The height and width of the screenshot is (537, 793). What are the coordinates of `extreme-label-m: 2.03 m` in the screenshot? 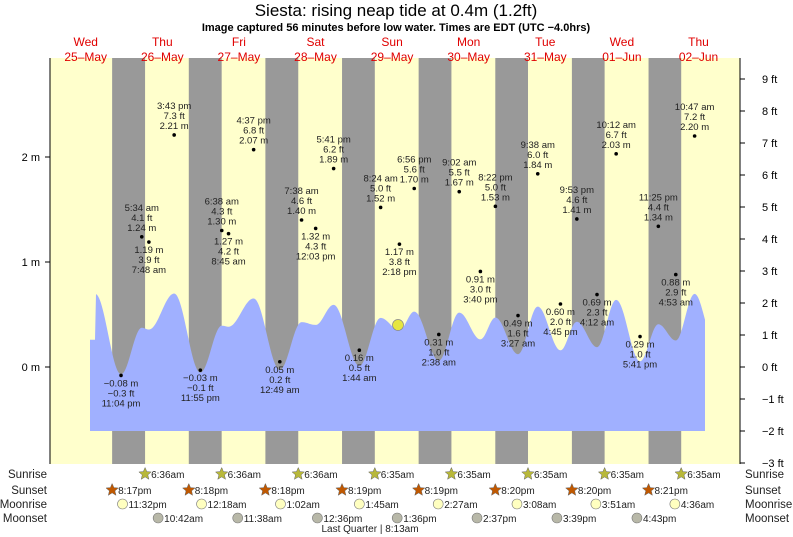 It's located at (616, 145).